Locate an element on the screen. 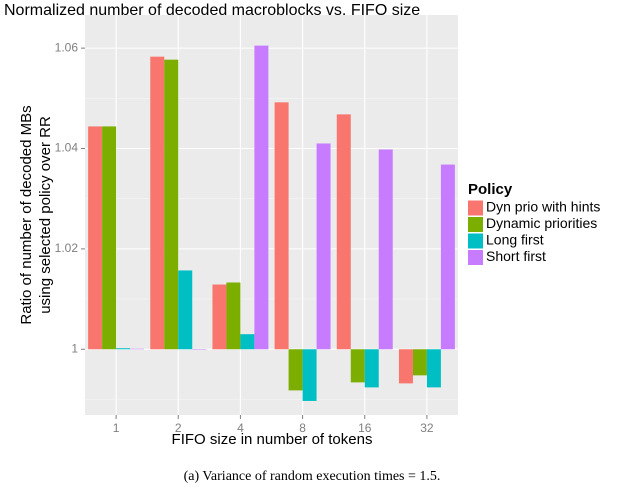  y-tick-label: 1.04 is located at coordinates (67, 148).